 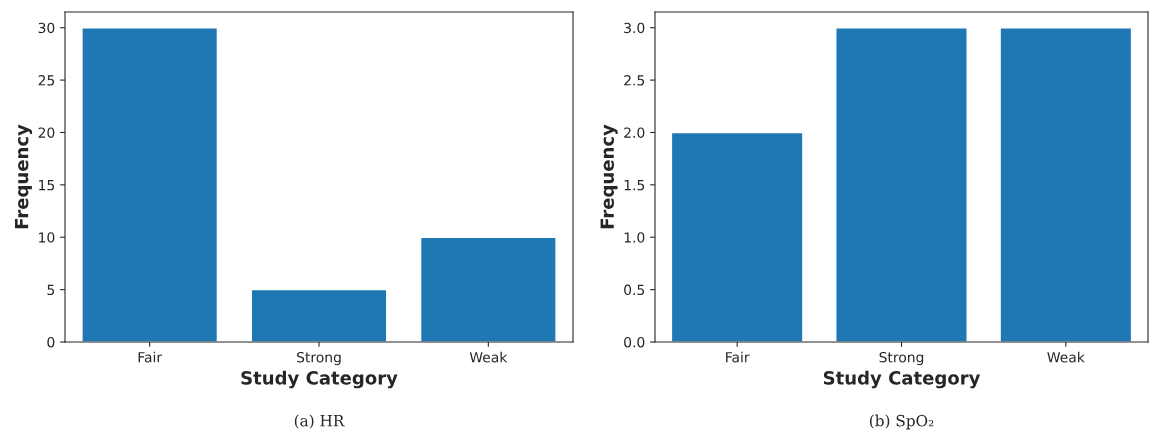 I want to click on y-tick-label: 10, so click(x=47, y=237).